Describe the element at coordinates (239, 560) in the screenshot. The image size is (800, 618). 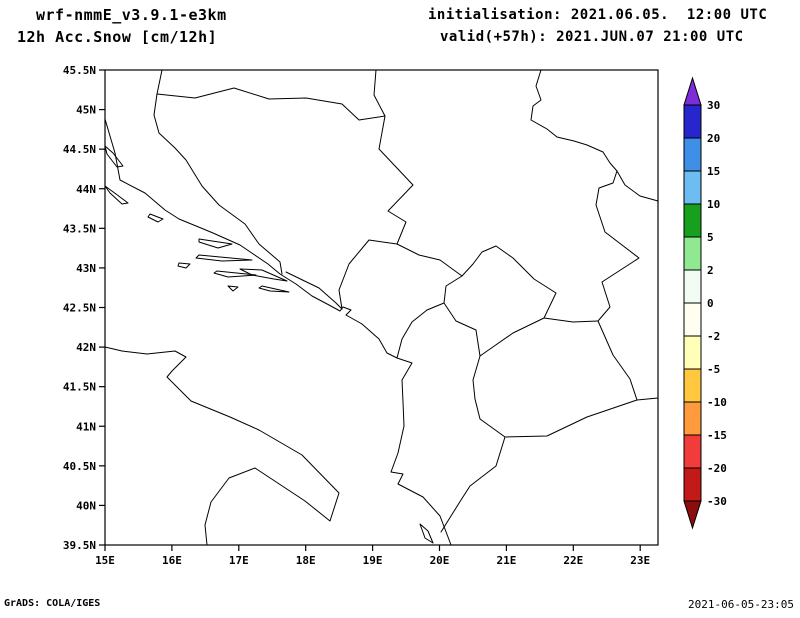
I see `lon-tick-label: 17E` at that location.